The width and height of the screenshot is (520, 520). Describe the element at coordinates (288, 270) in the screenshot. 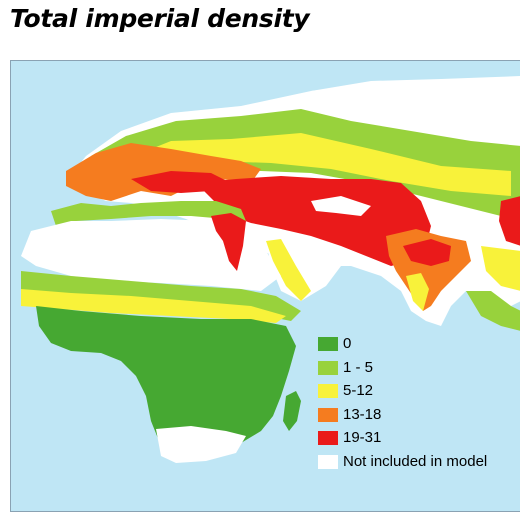

I see `region-arabia-yellow` at that location.